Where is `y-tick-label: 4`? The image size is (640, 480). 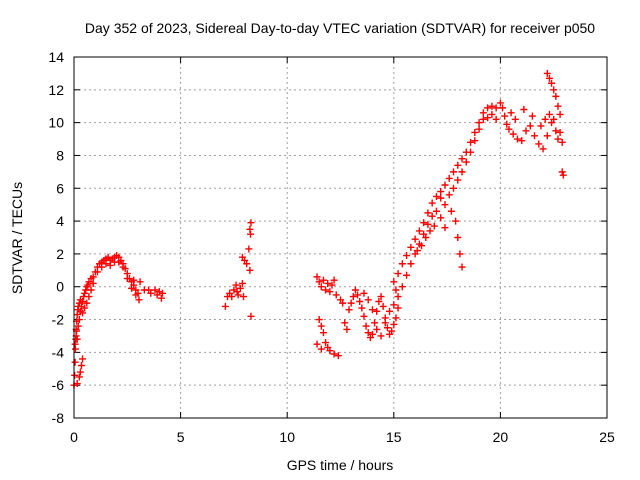
y-tick-label: 4 is located at coordinates (60, 221).